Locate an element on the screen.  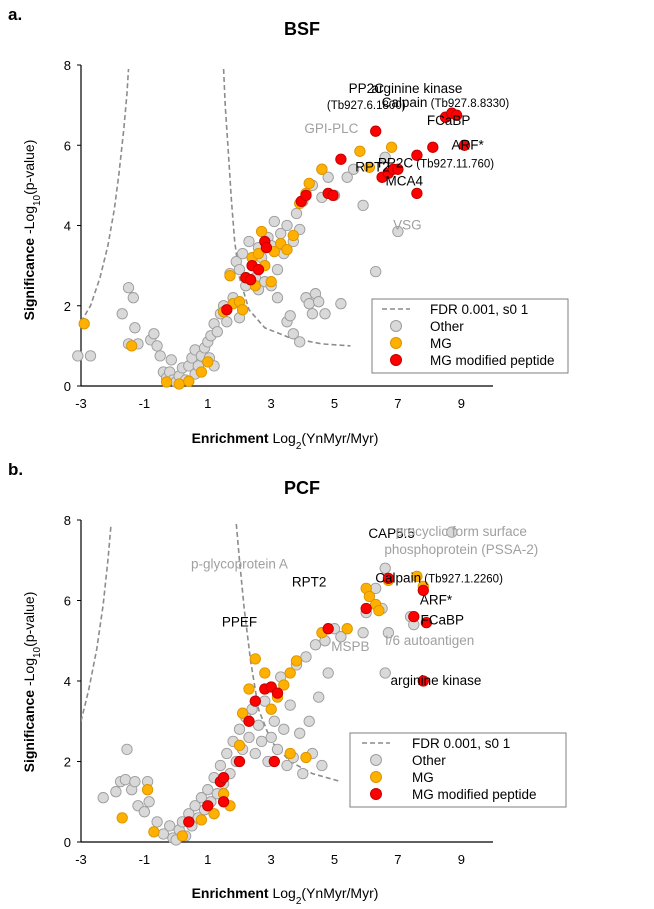
panel-b-annotation: ARF* is located at coordinates (436, 600).